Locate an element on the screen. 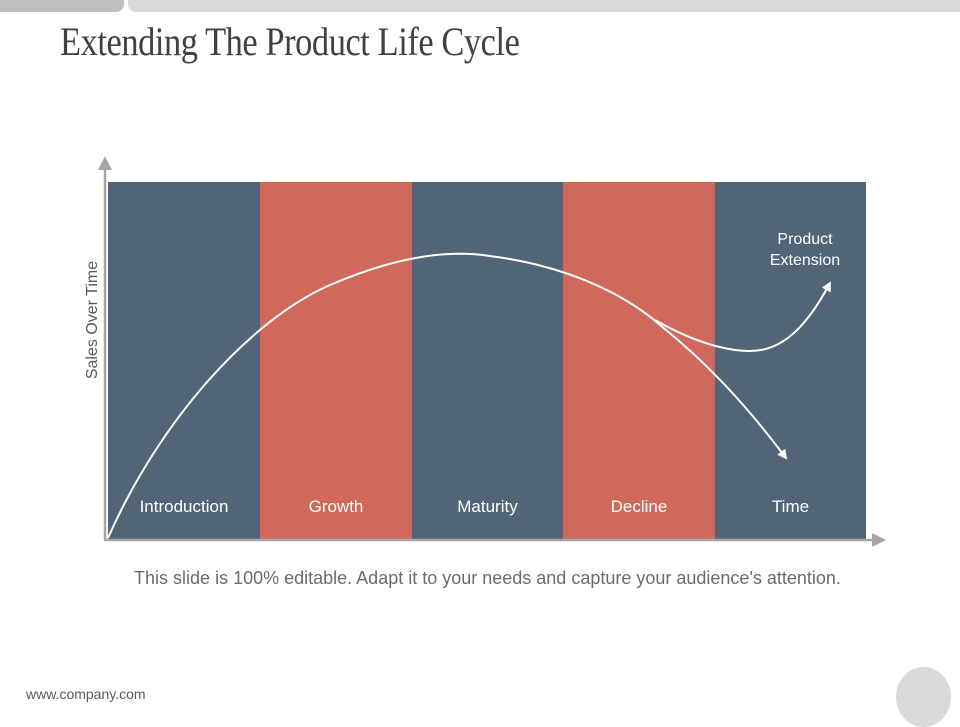  y-axis is located at coordinates (105, 348).